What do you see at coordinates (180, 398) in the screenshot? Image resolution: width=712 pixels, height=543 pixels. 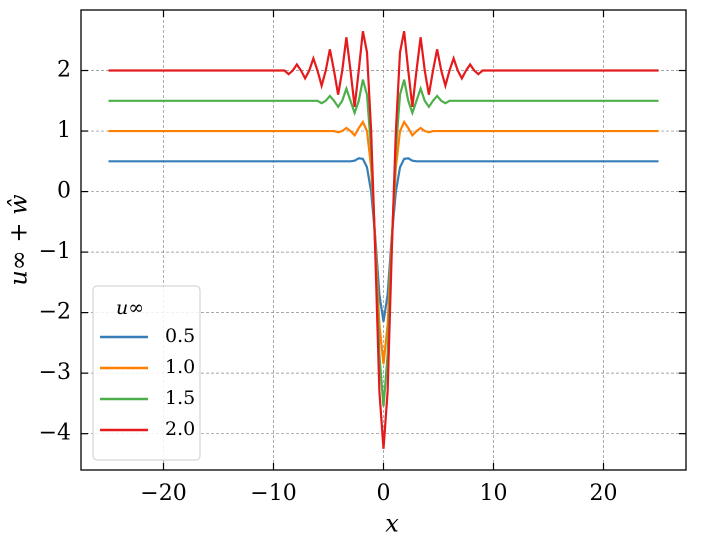 I see `legend-label: 1.5` at bounding box center [180, 398].